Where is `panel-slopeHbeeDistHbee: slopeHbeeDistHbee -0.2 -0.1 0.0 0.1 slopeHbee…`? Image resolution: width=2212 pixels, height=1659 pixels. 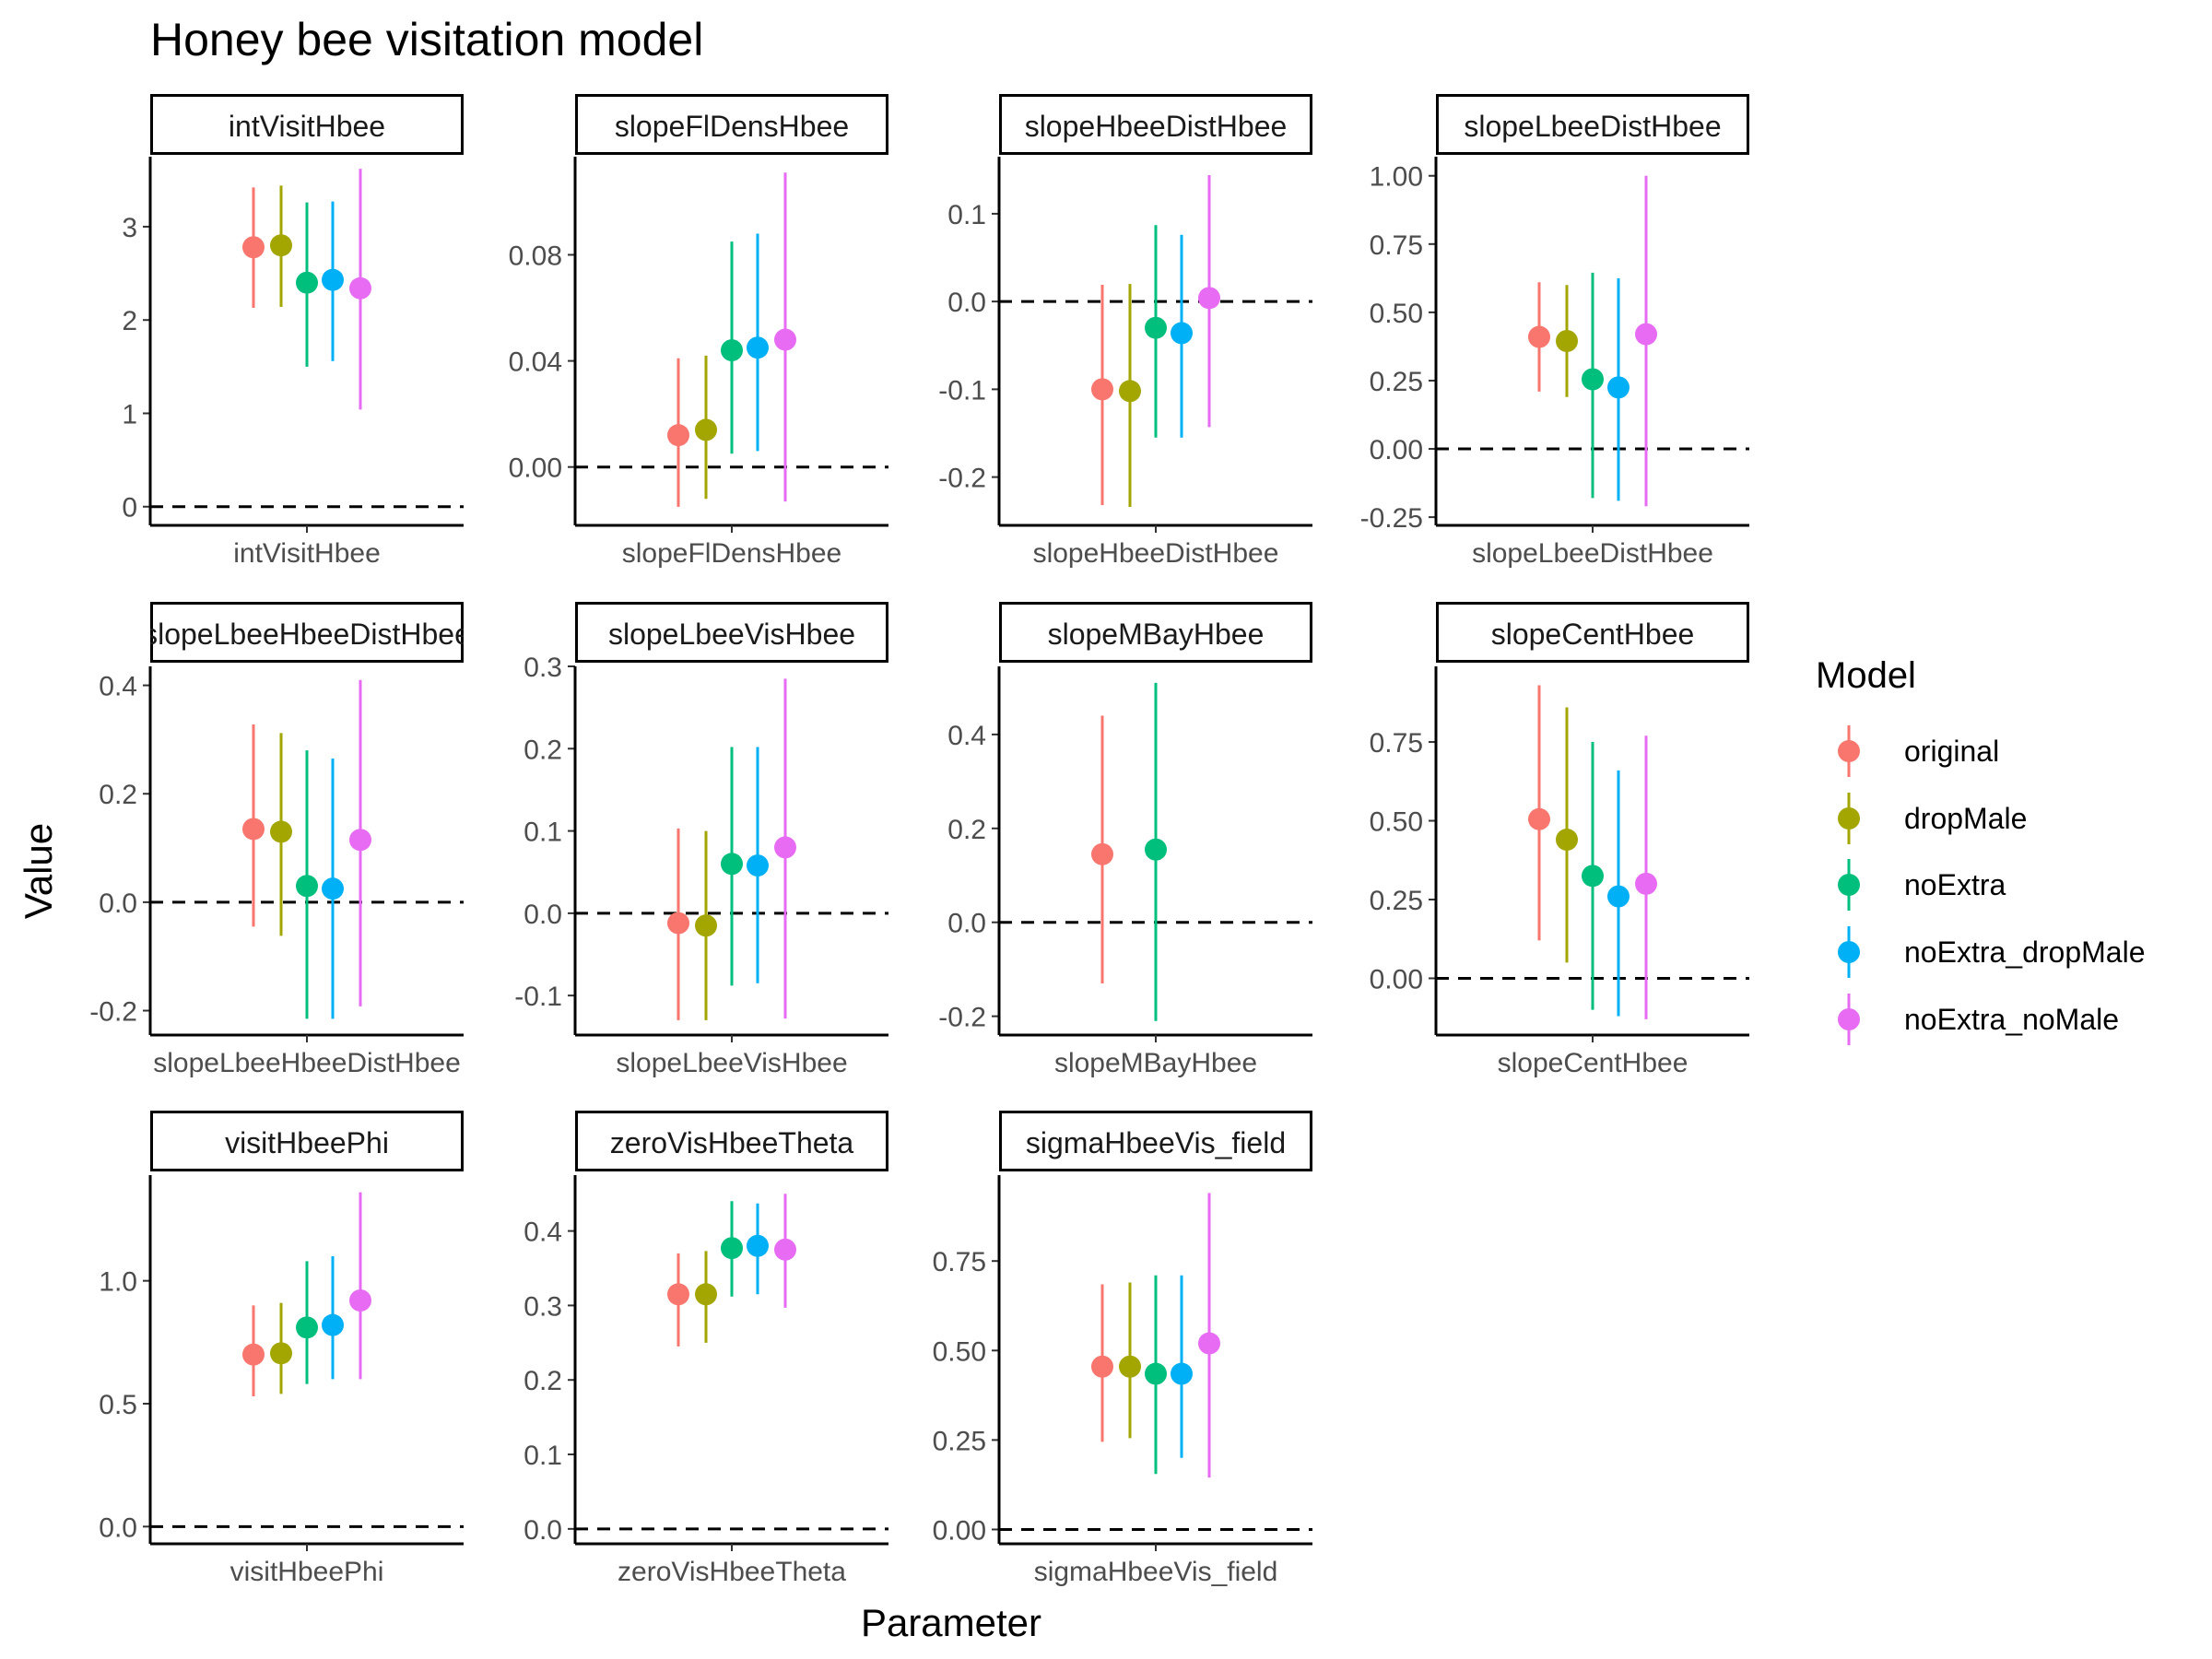
panel-slopeHbeeDistHbee: slopeHbeeDistHbee -0.2 -0.1 0.0 0.1 slopeHbee… is located at coordinates (1125, 331).